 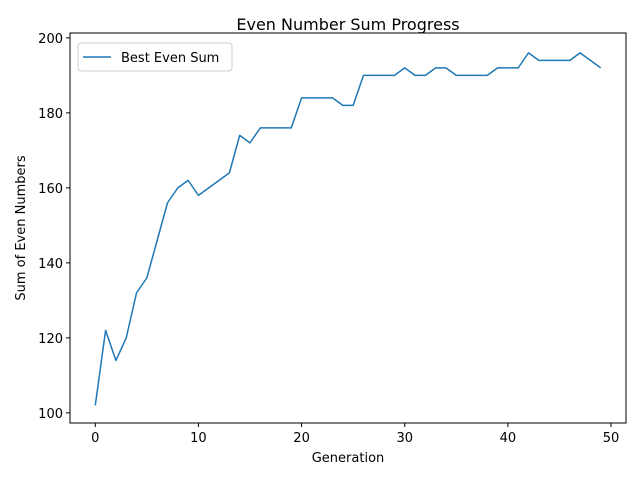 I want to click on y-axis-title: Sum of Even Numbers, so click(x=21, y=227).